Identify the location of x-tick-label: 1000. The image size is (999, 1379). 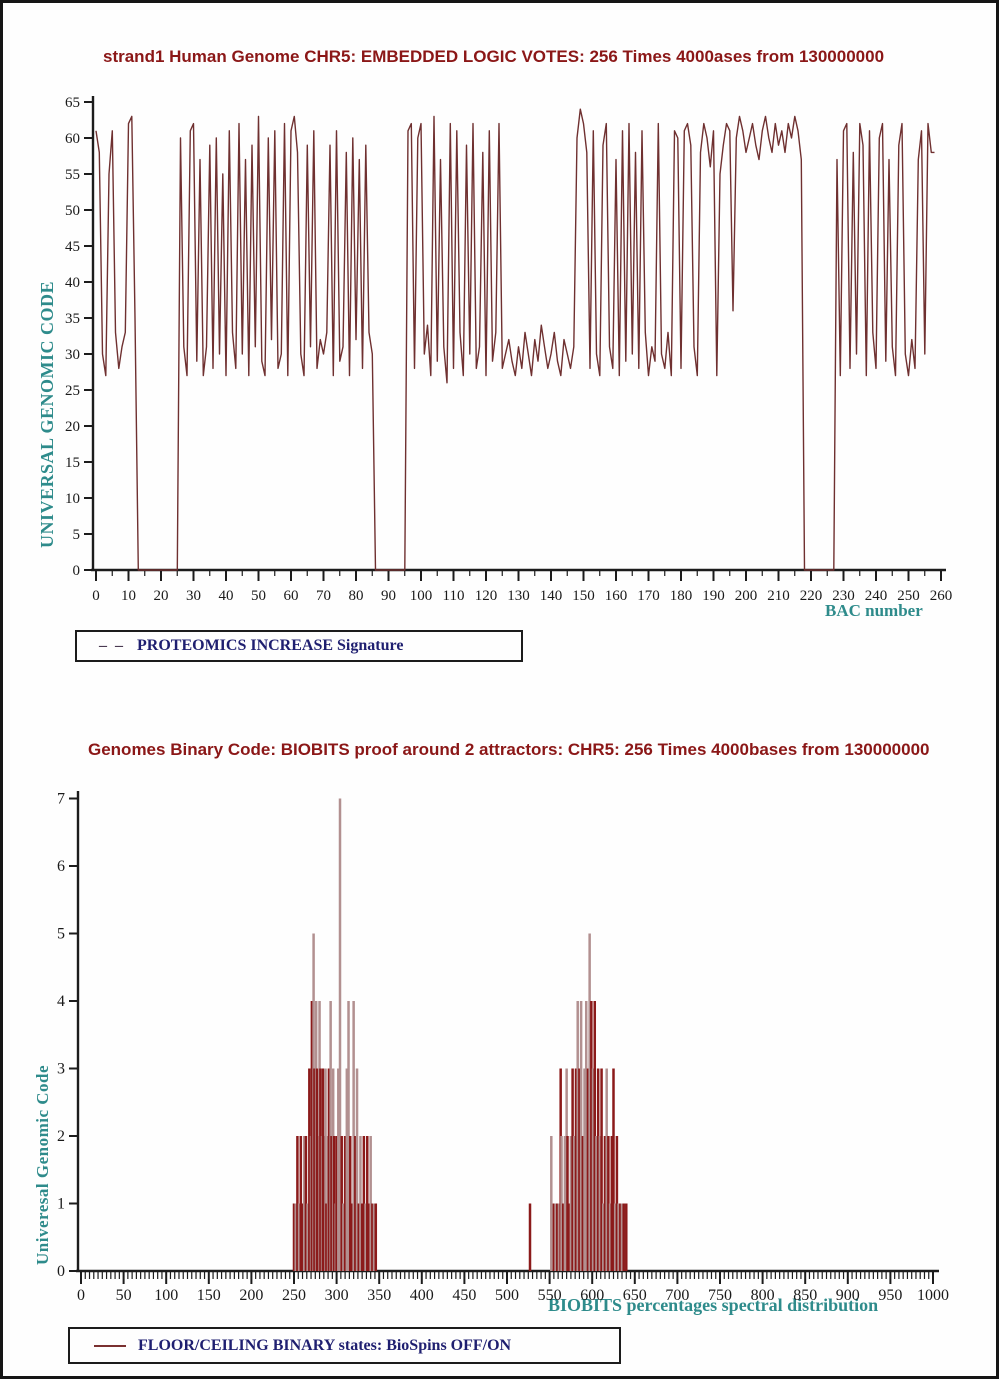
(933, 1295).